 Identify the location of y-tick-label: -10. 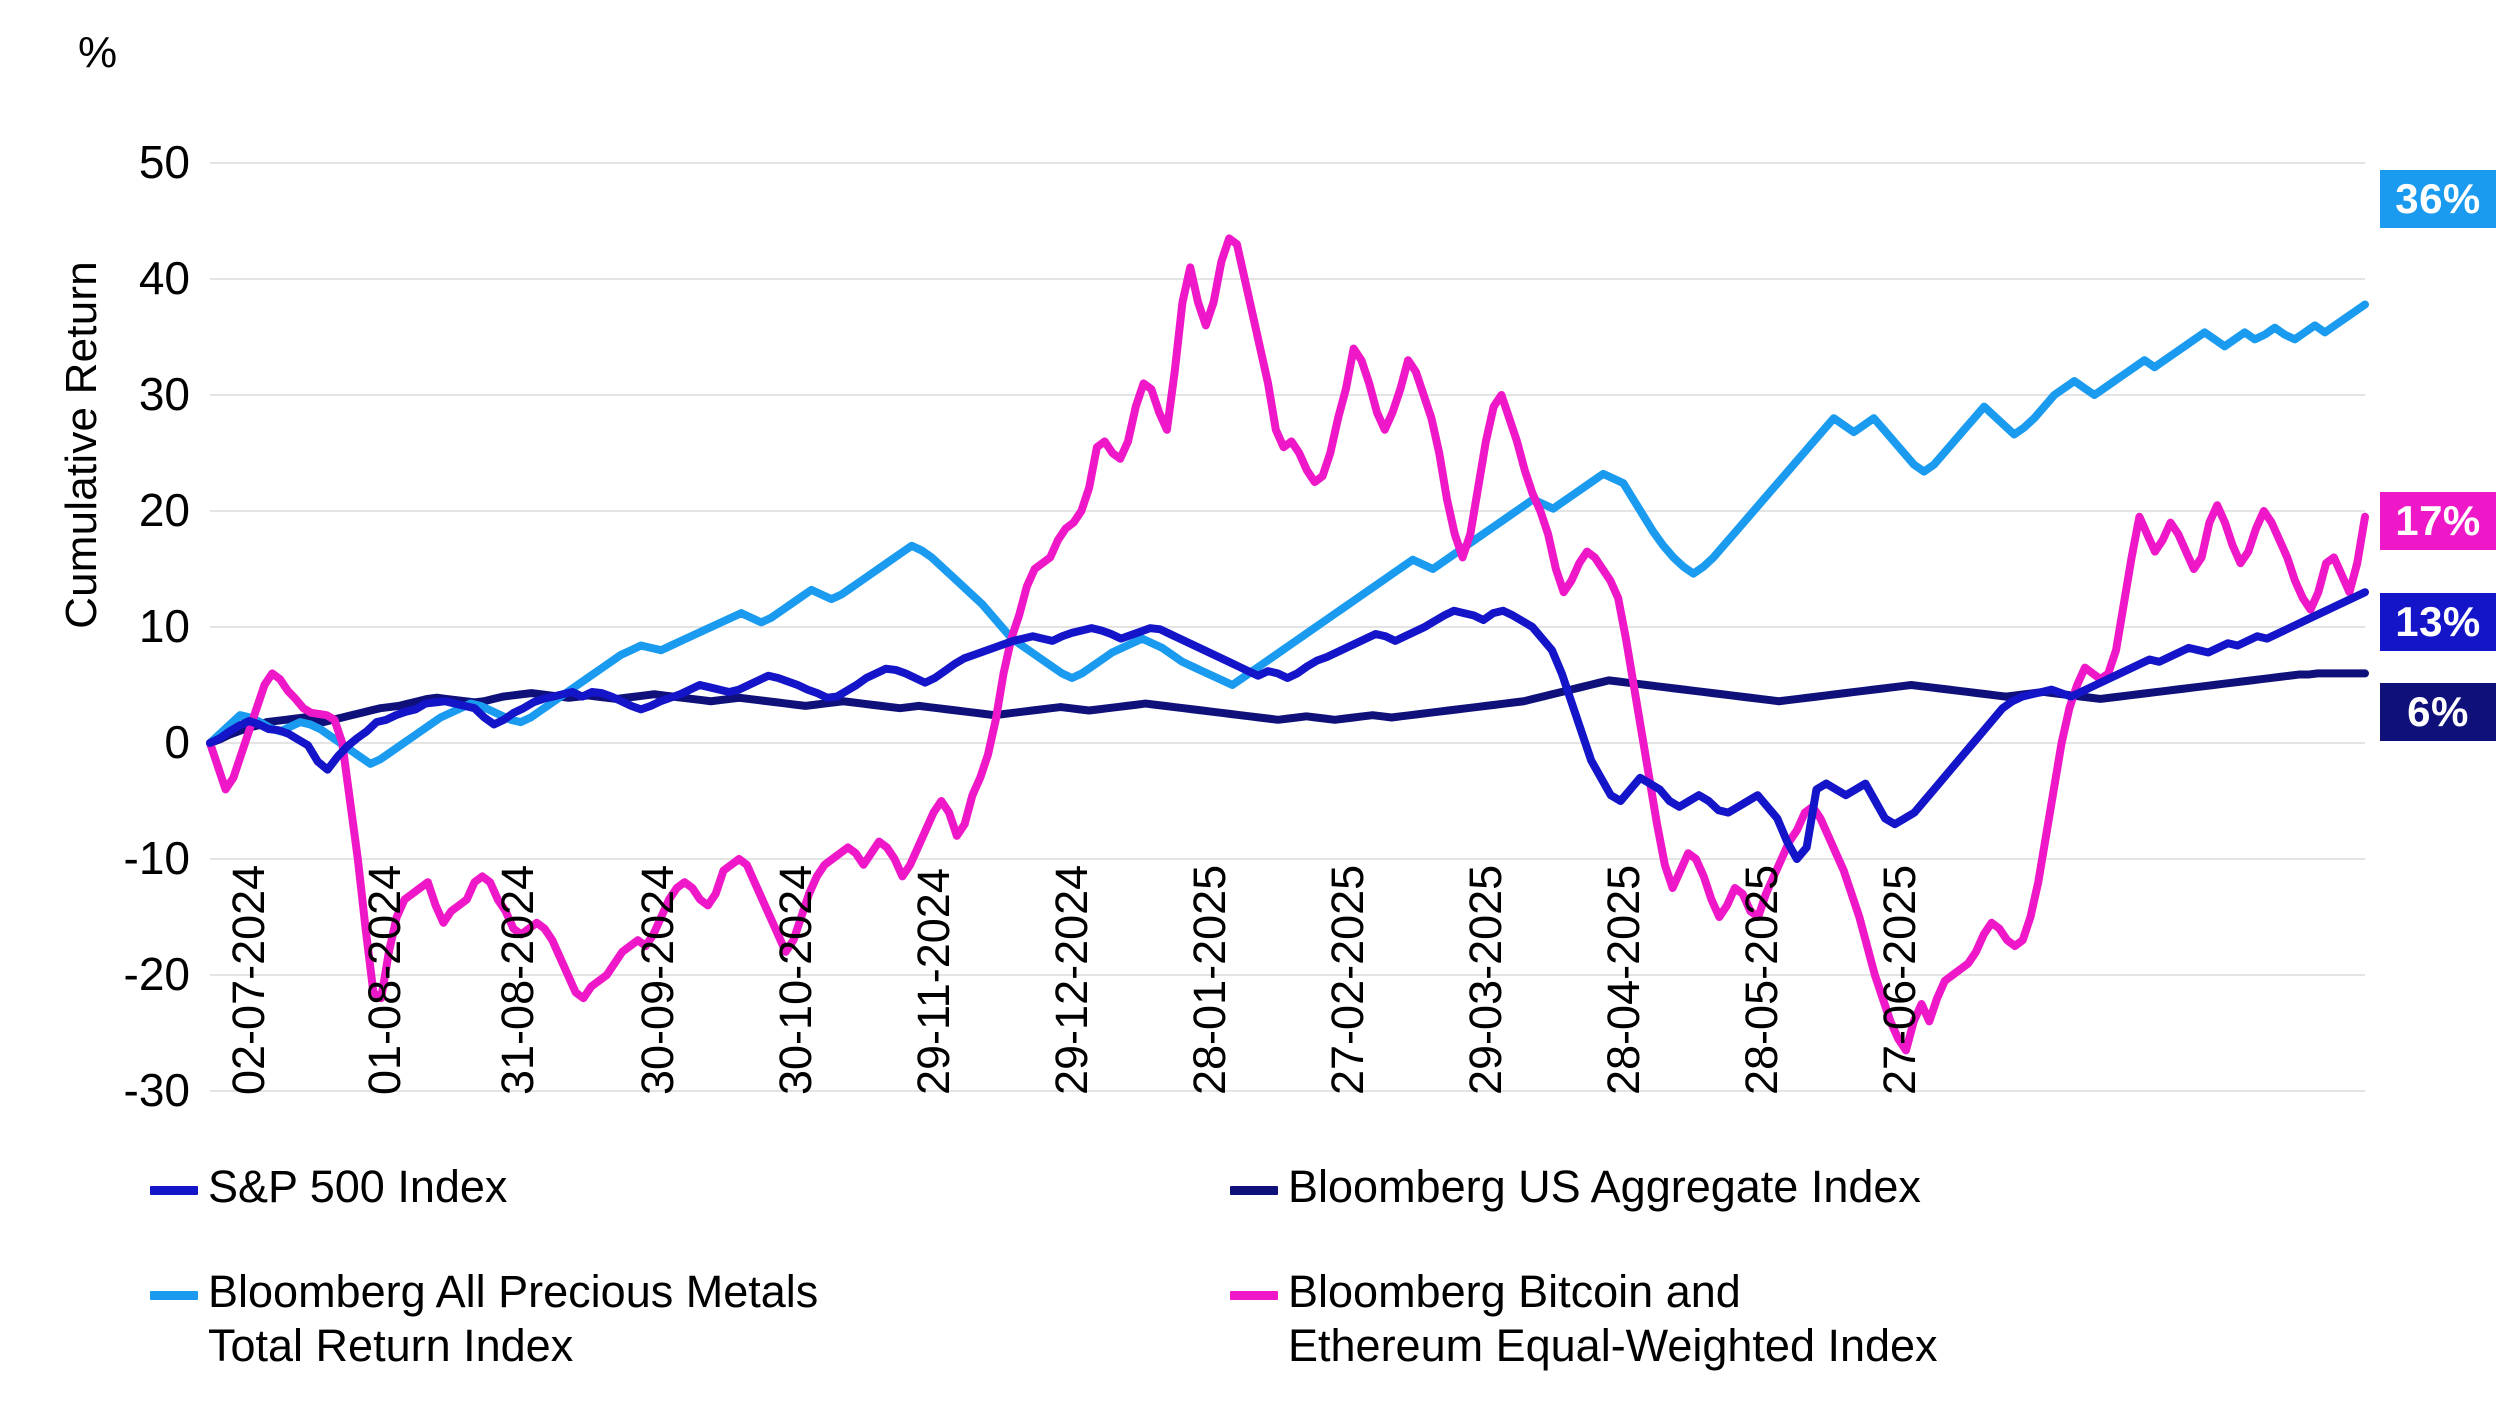
(156, 858).